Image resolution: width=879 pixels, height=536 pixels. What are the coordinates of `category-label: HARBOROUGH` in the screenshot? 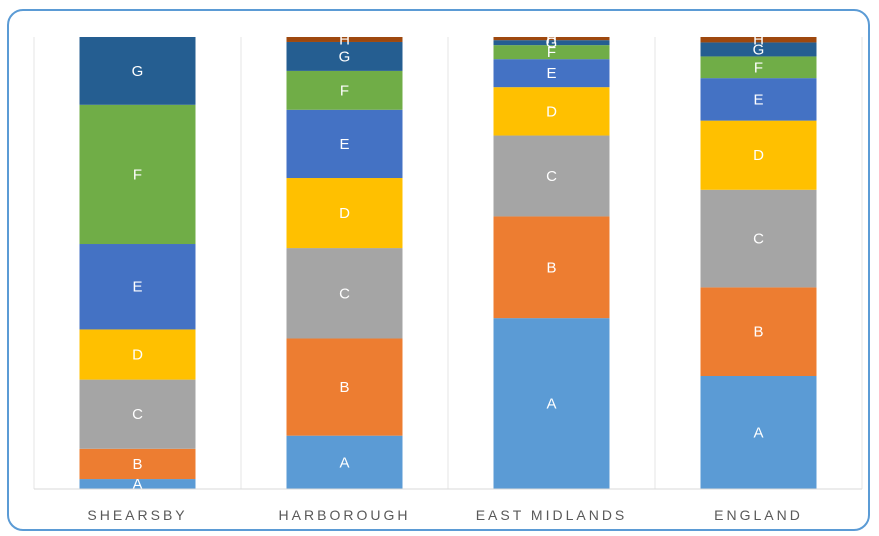 It's located at (345, 515).